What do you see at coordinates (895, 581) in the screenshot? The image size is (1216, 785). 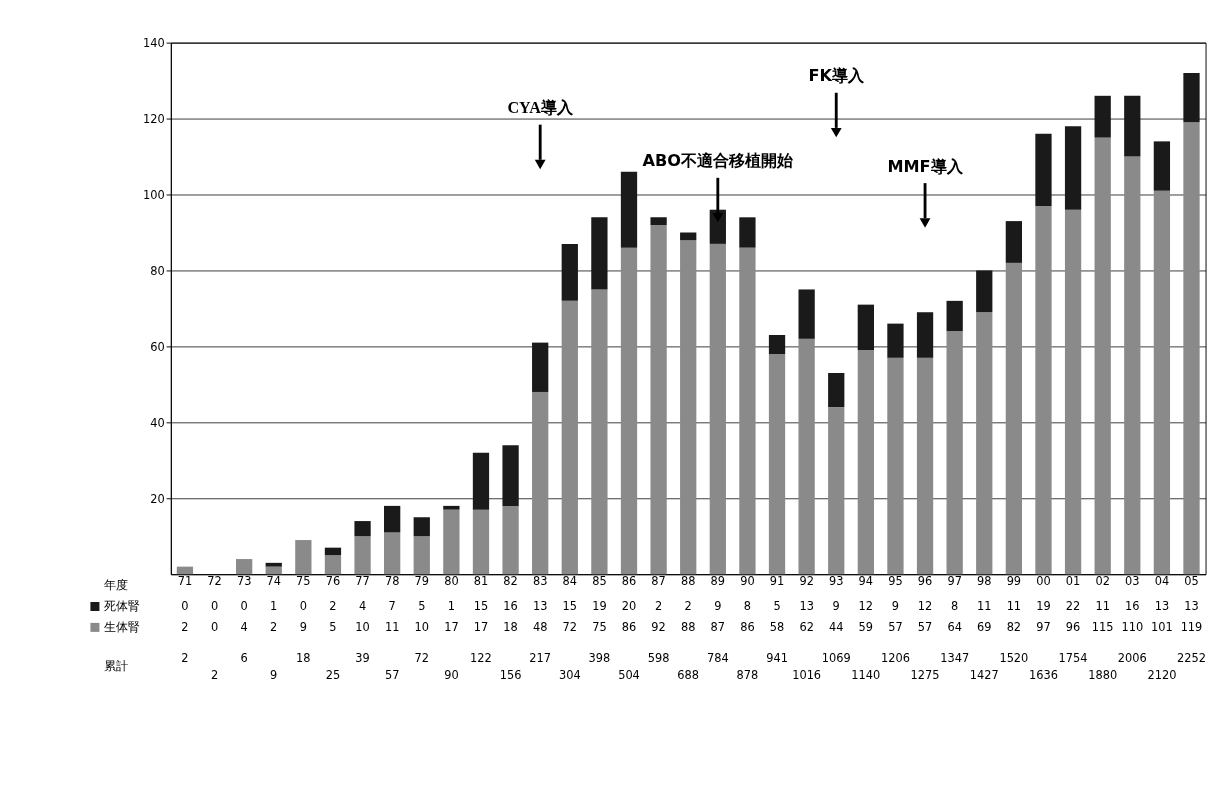 I see `x-tick-label: 95` at bounding box center [895, 581].